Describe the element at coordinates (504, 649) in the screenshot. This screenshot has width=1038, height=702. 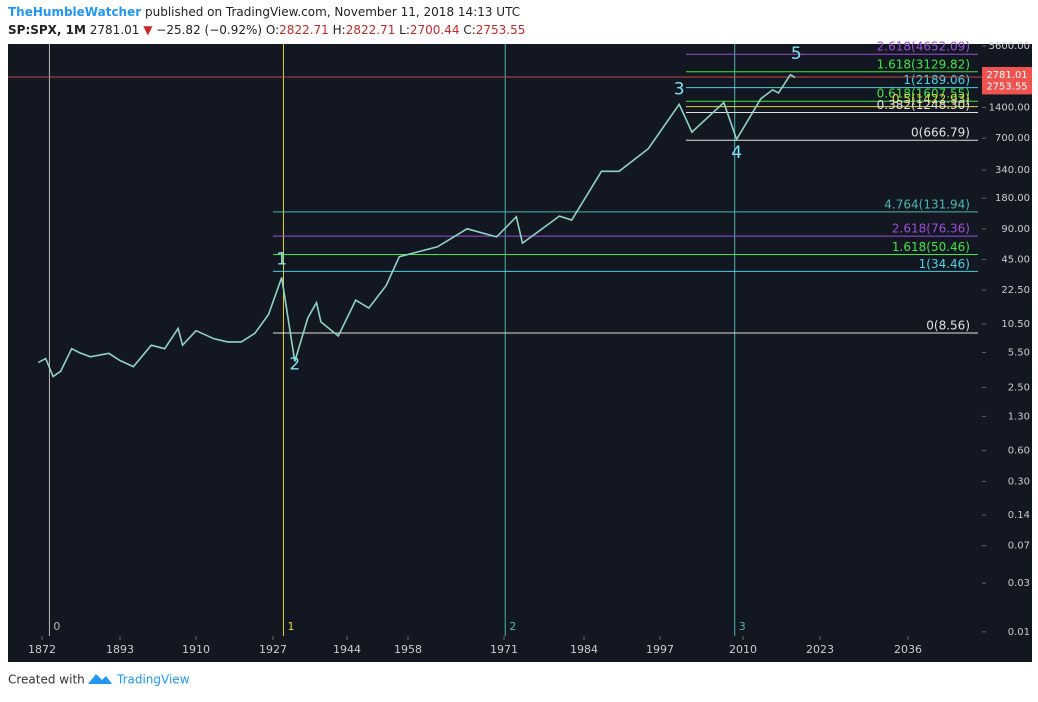
I see `x-tick-label: 1971` at that location.